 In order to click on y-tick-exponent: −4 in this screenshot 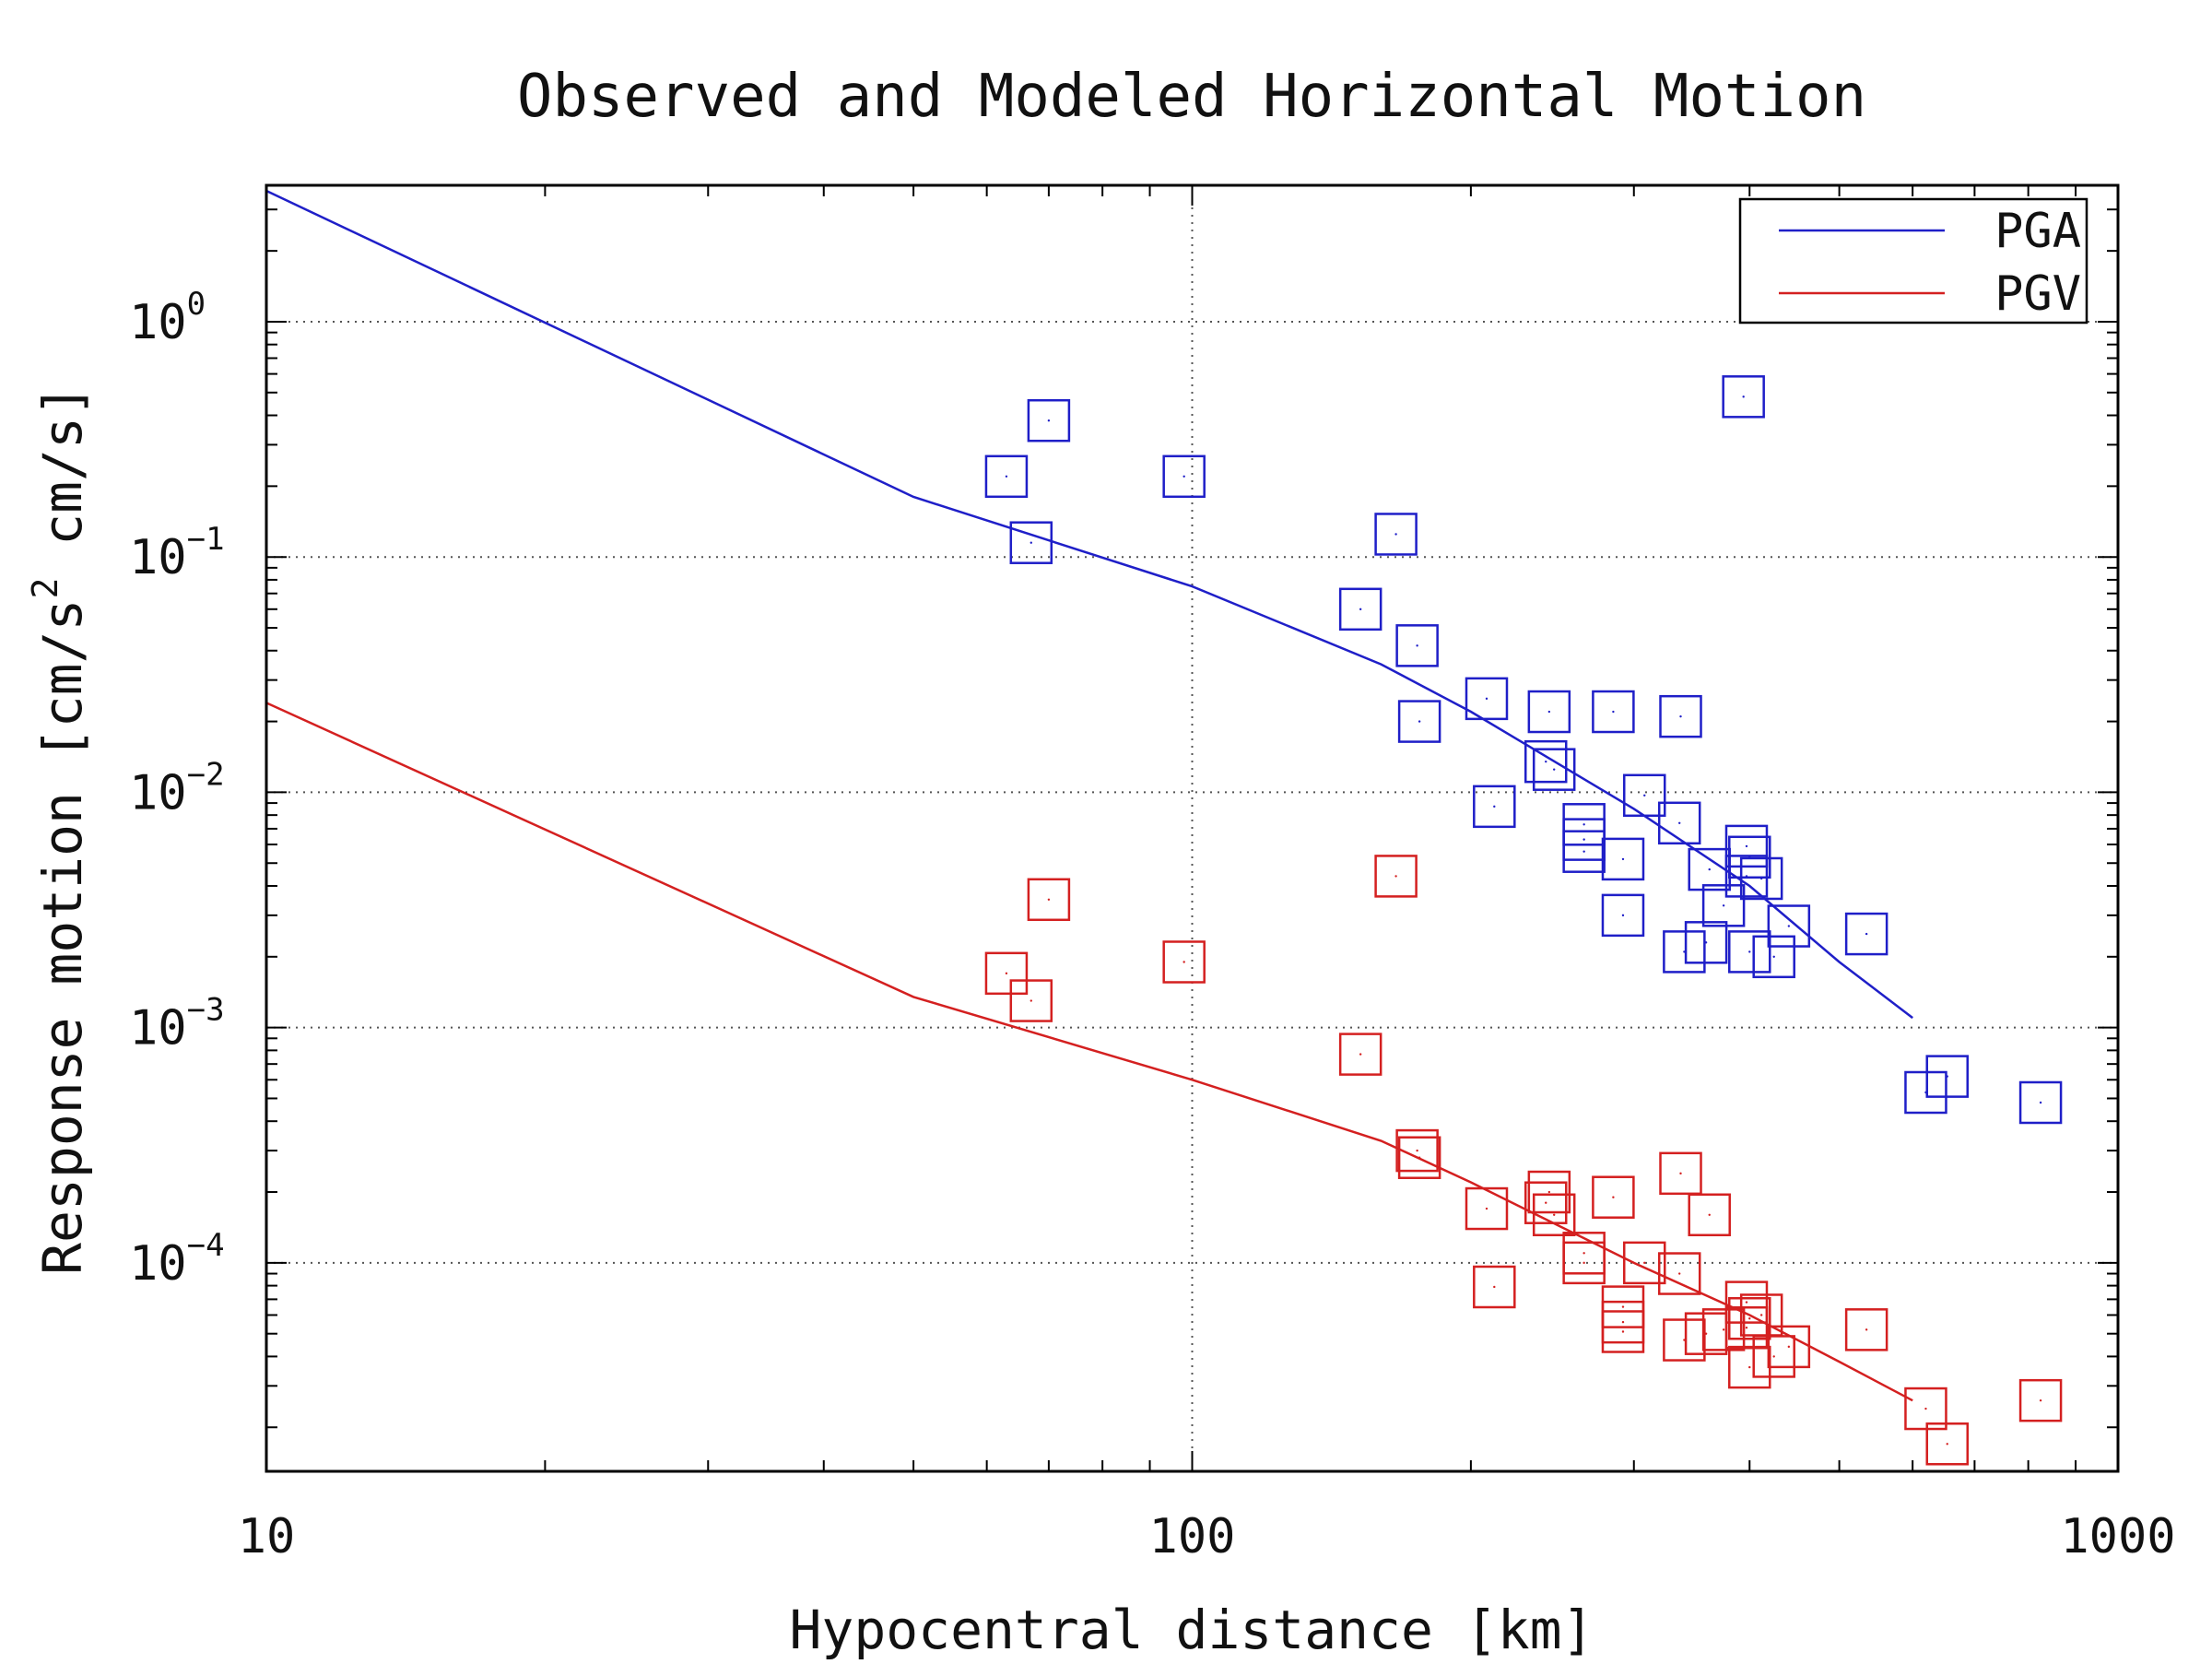, I will do `click(206, 1245)`.